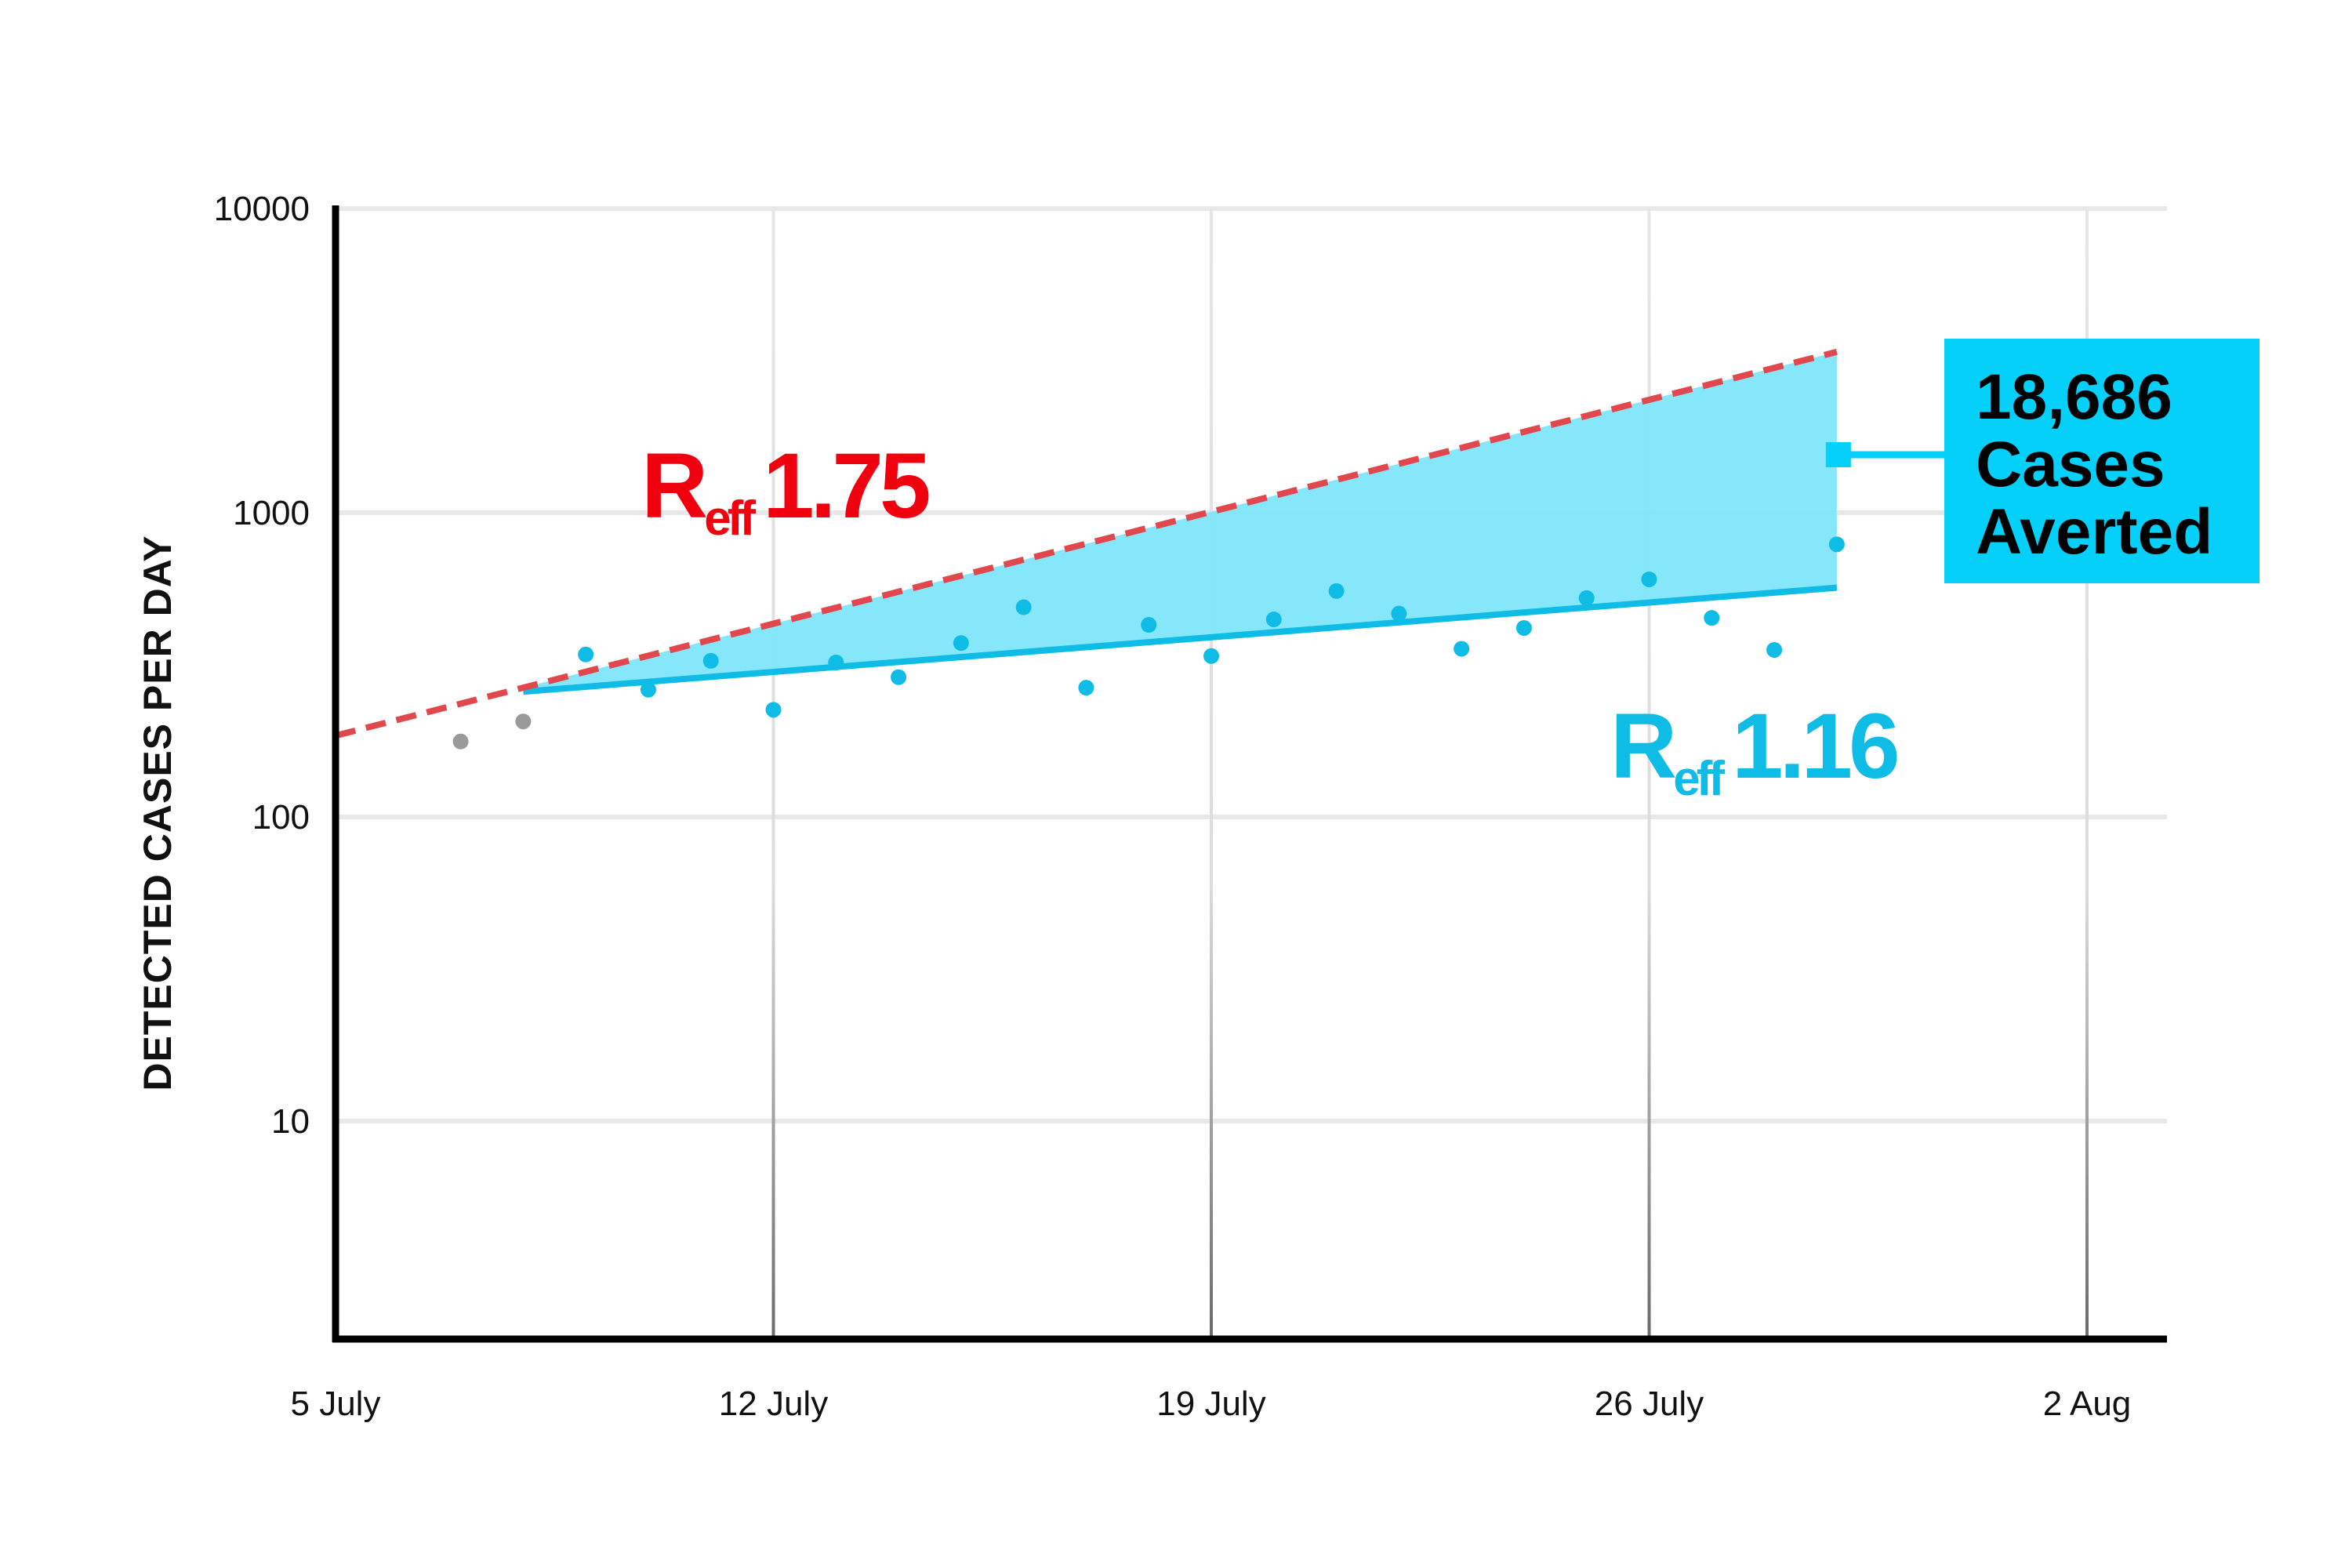  I want to click on data-points-layer, so click(1148, 643).